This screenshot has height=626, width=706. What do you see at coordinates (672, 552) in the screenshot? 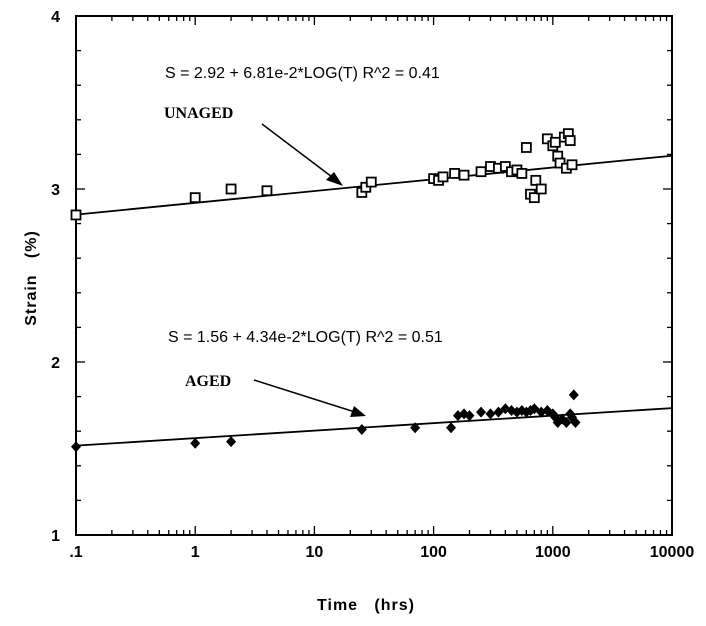
I see `x-tick-label: 10000` at bounding box center [672, 552].